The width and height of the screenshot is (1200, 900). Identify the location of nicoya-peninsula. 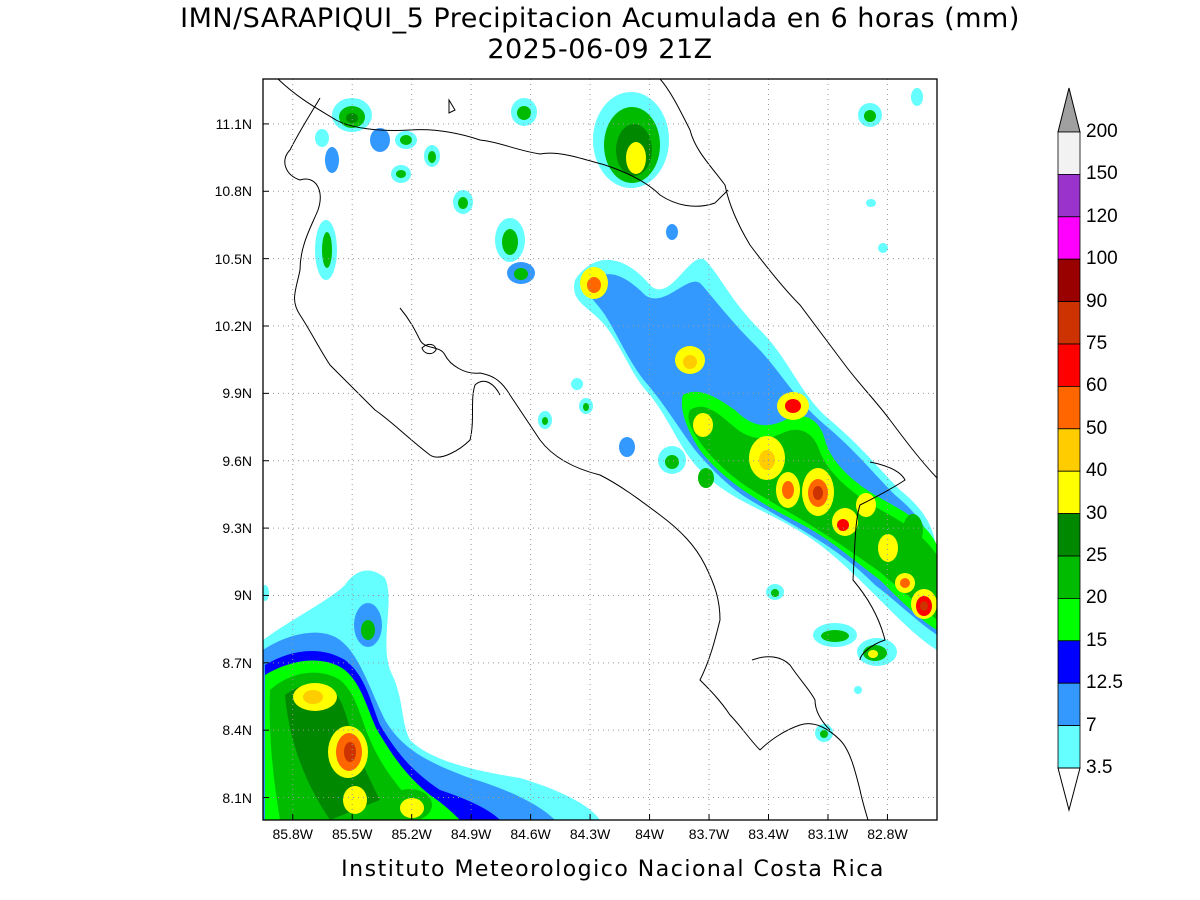
(580, 529).